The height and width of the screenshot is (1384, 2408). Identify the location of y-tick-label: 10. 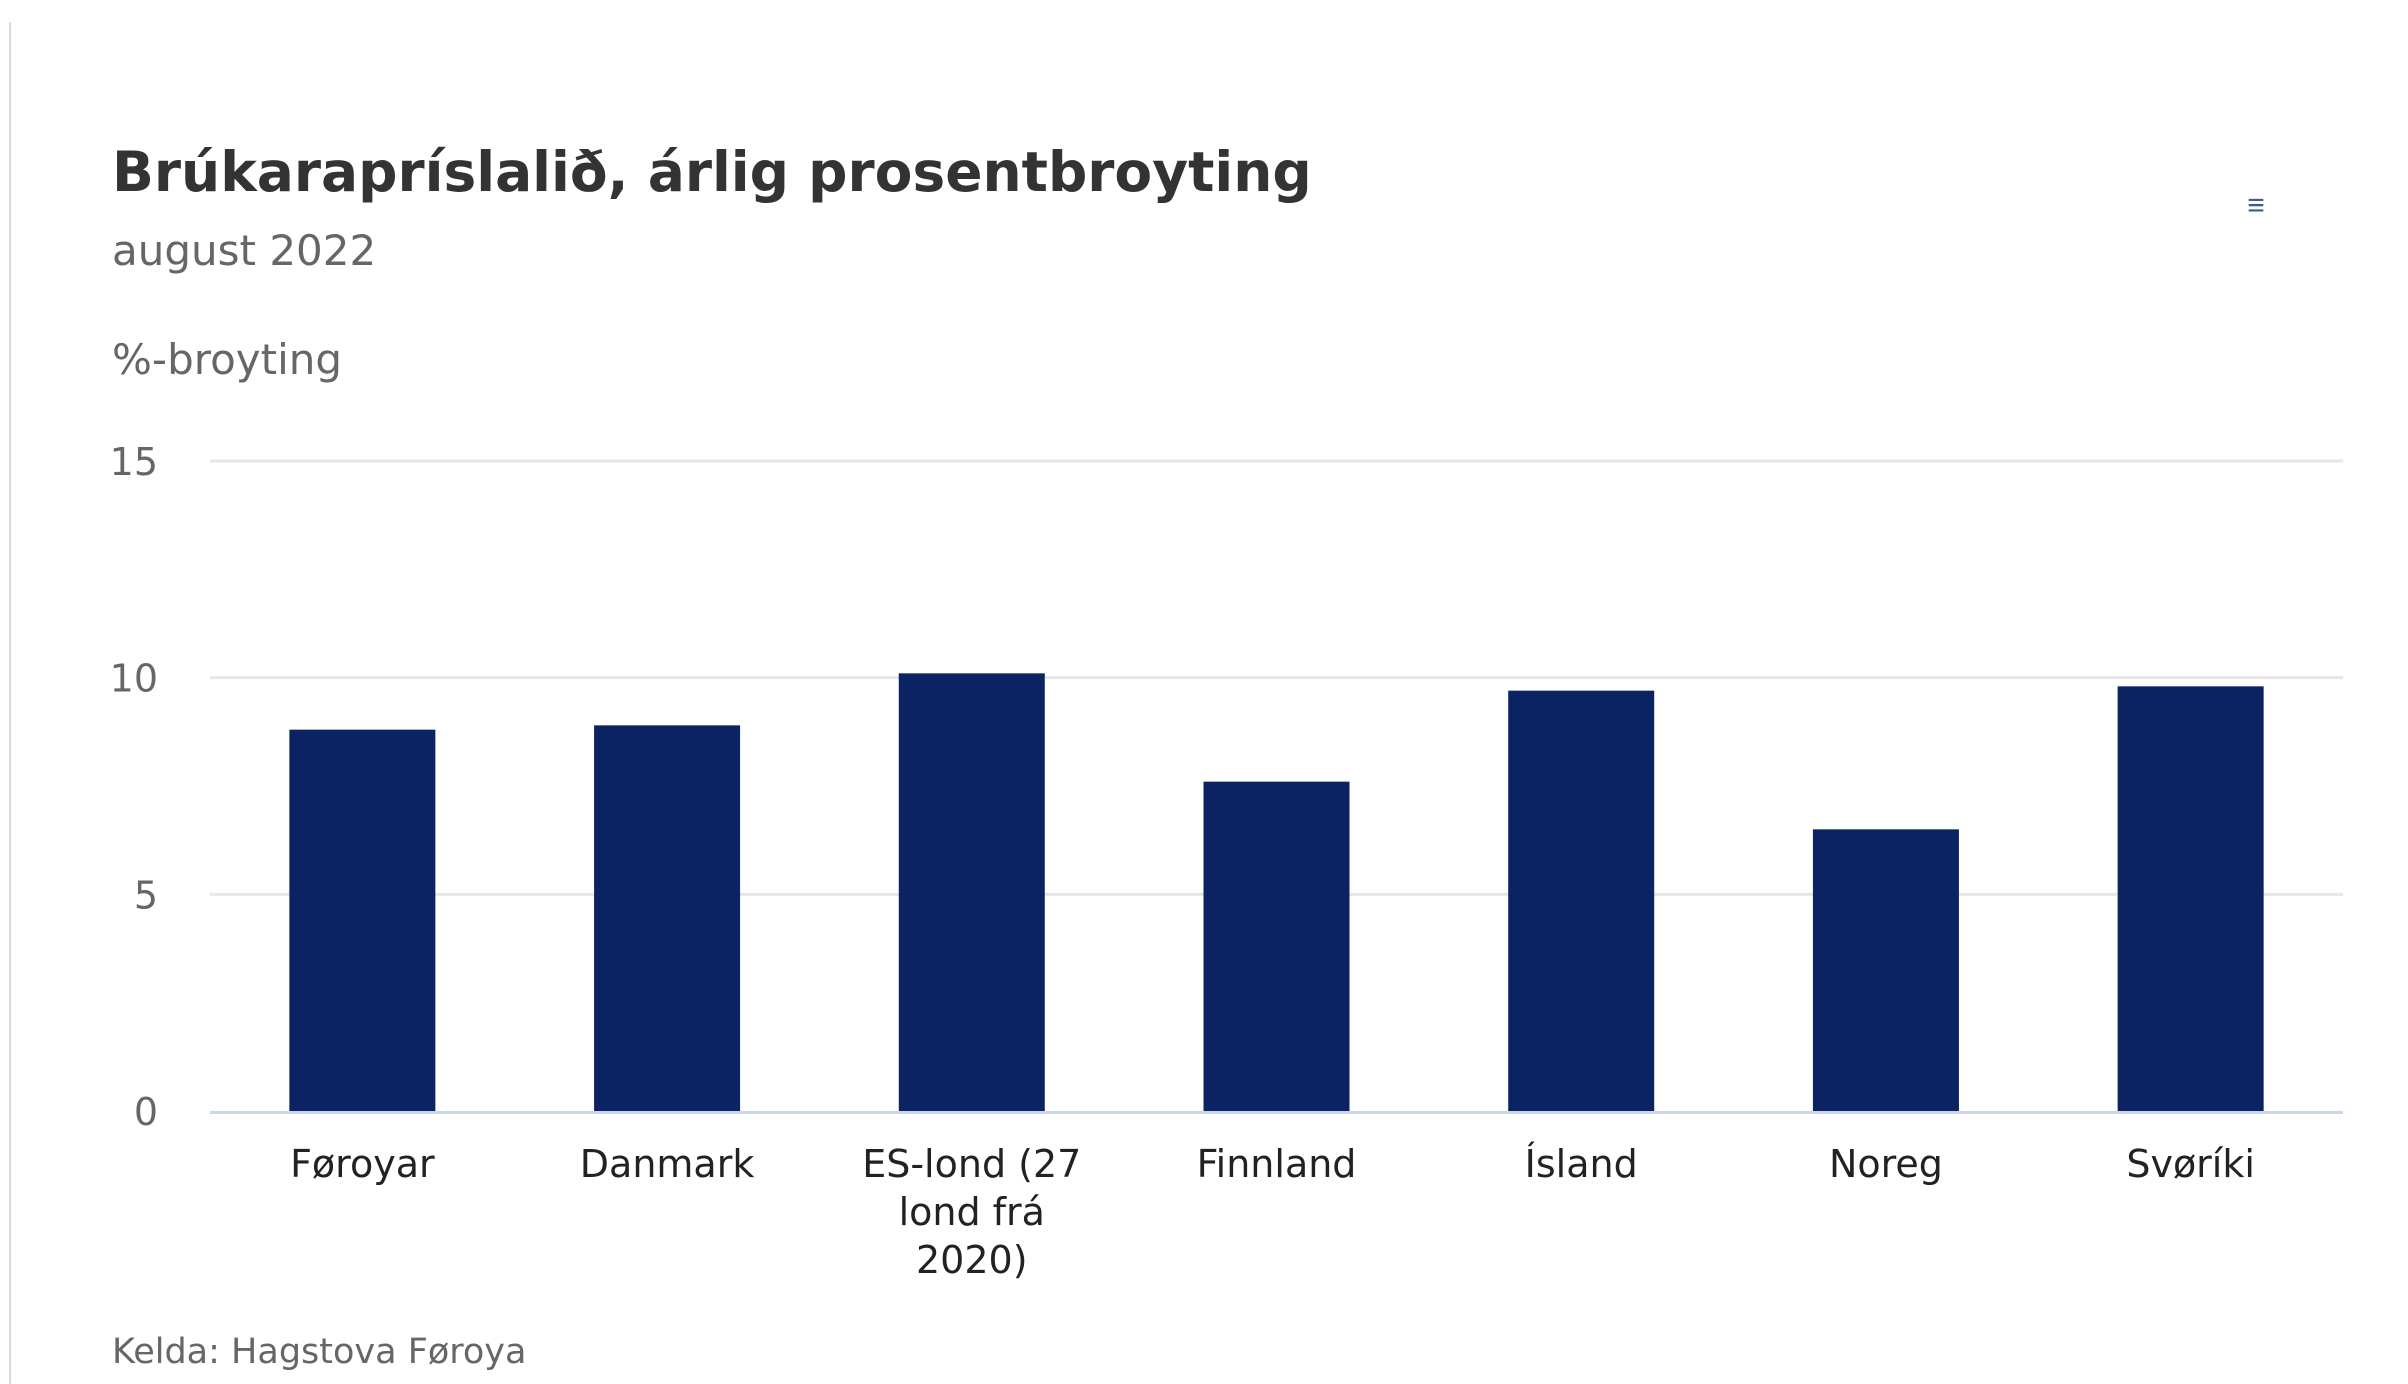
(134, 679).